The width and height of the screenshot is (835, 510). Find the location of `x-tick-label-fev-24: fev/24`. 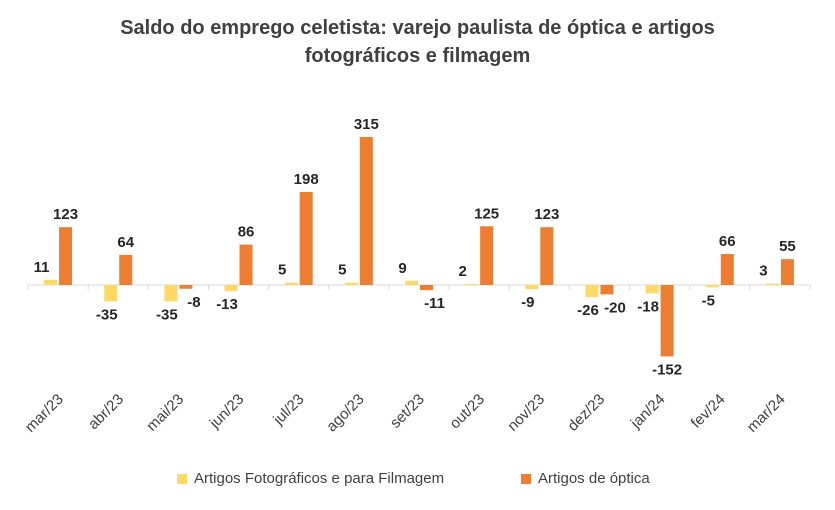

x-tick-label-fev-24: fev/24 is located at coordinates (708, 411).